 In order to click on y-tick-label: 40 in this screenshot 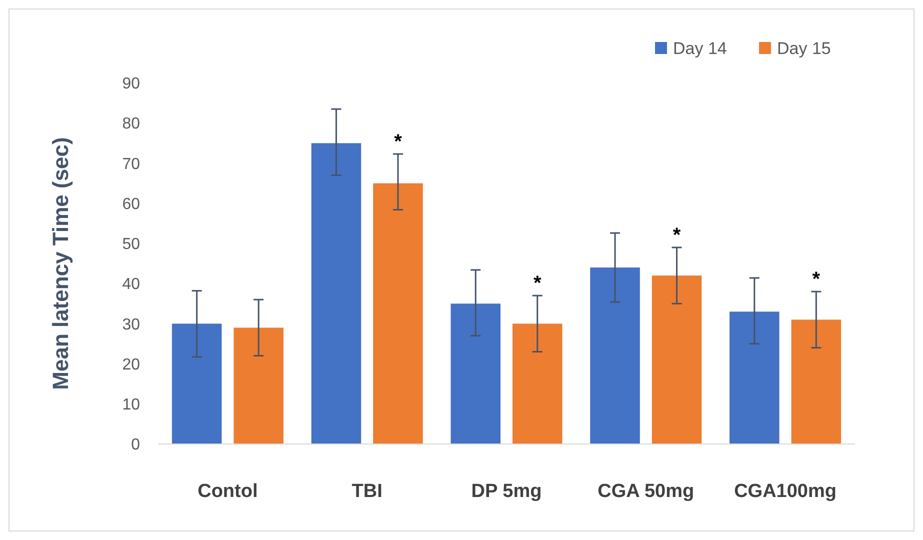, I will do `click(131, 285)`.